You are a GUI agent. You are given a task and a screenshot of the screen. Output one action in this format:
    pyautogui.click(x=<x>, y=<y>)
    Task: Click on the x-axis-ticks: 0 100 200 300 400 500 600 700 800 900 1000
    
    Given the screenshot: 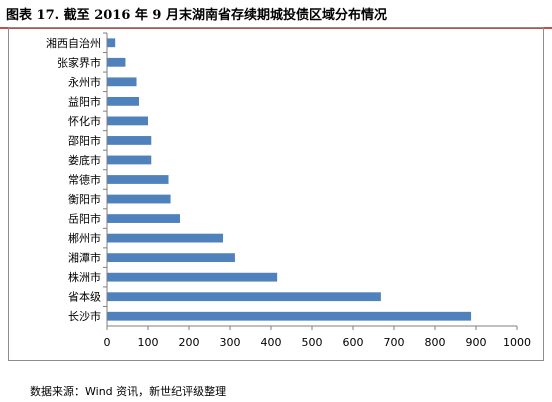 What is the action you would take?
    pyautogui.click(x=317, y=337)
    